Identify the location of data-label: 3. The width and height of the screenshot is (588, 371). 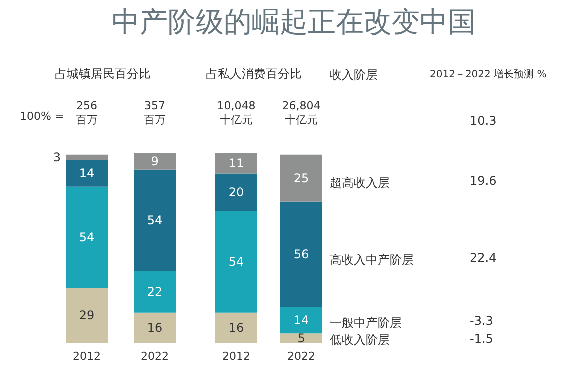
(57, 157).